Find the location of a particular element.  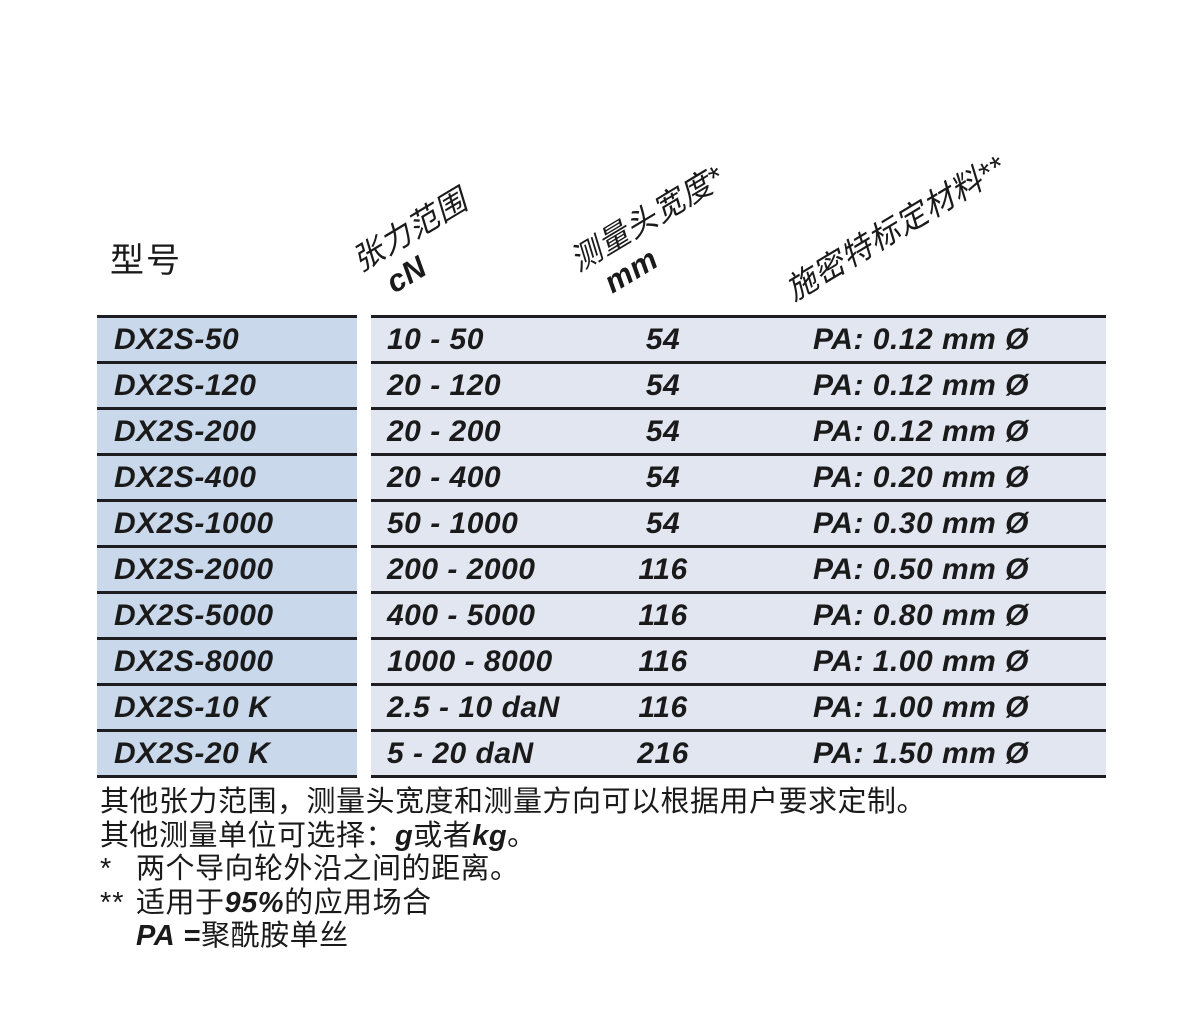

table-row: DX2S-1000 50 - 1000 54 PA: 0.30 mm Ø is located at coordinates (601, 525).